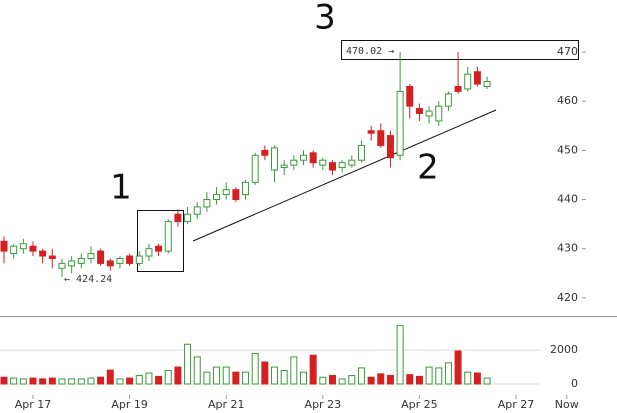 The image size is (617, 413). What do you see at coordinates (428, 168) in the screenshot?
I see `annotation: 2` at bounding box center [428, 168].